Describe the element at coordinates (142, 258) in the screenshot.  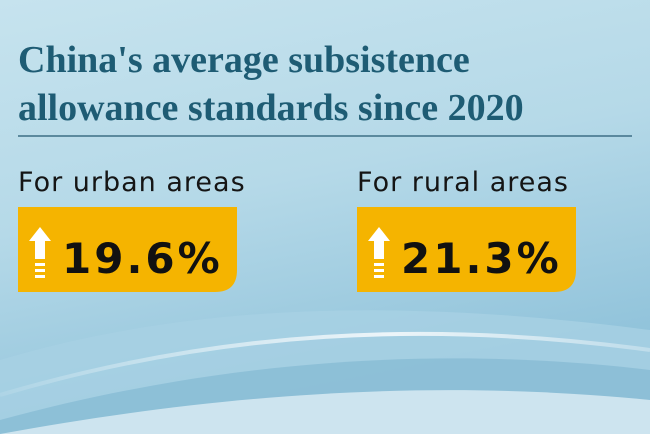
I see `stat-value: 19.6%` at that location.